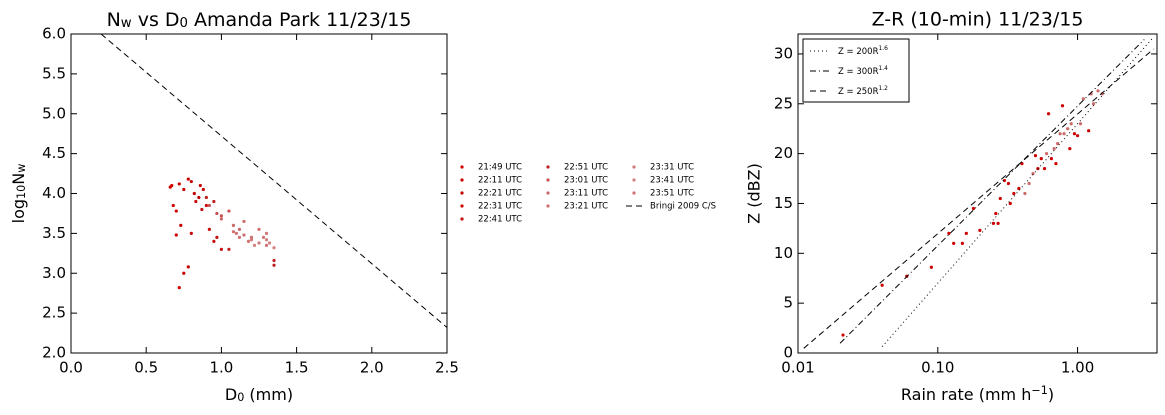  Describe the element at coordinates (783, 253) in the screenshot. I see `y-tick-label: 10` at that location.